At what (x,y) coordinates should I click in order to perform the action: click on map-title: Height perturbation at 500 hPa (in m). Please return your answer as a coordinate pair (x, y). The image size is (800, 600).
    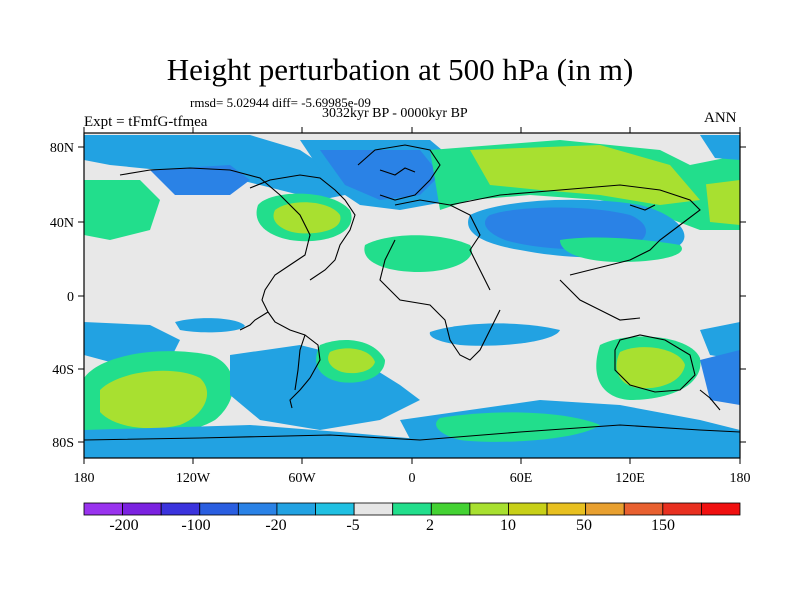
    Looking at the image, I should click on (400, 69).